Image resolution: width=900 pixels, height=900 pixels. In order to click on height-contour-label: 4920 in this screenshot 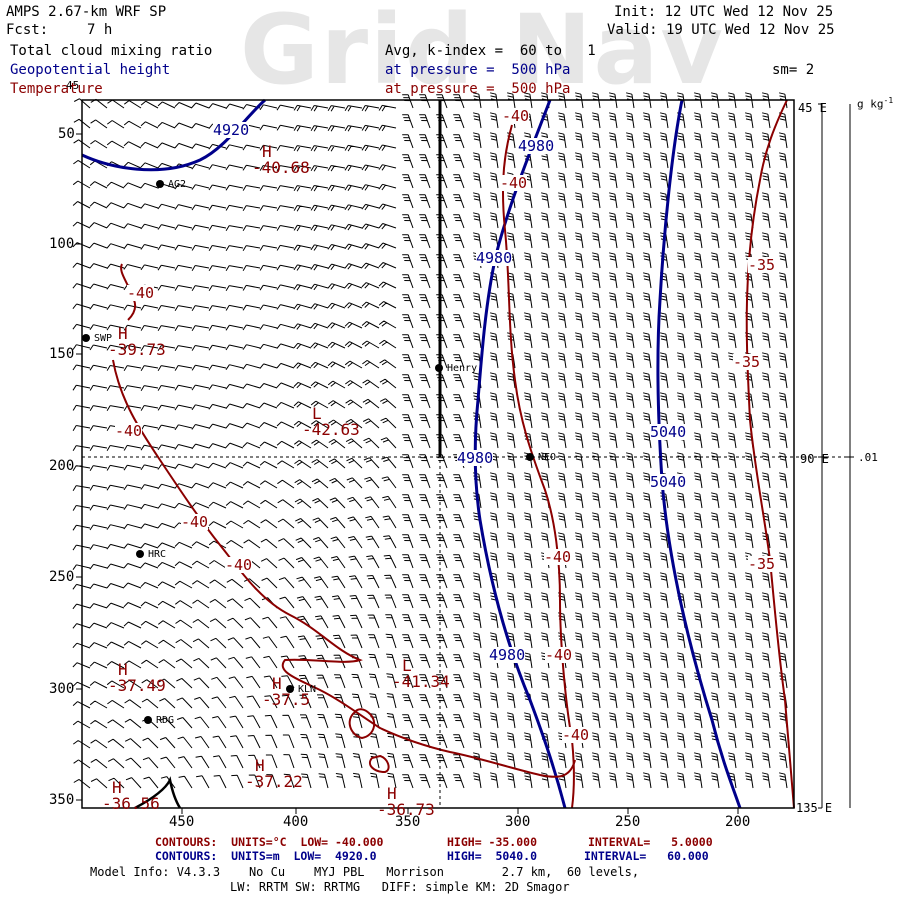, I will do `click(231, 130)`.